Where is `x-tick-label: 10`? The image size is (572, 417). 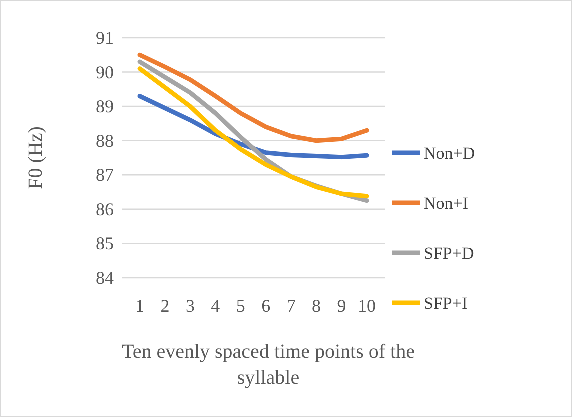 x-tick-label: 10 is located at coordinates (367, 306).